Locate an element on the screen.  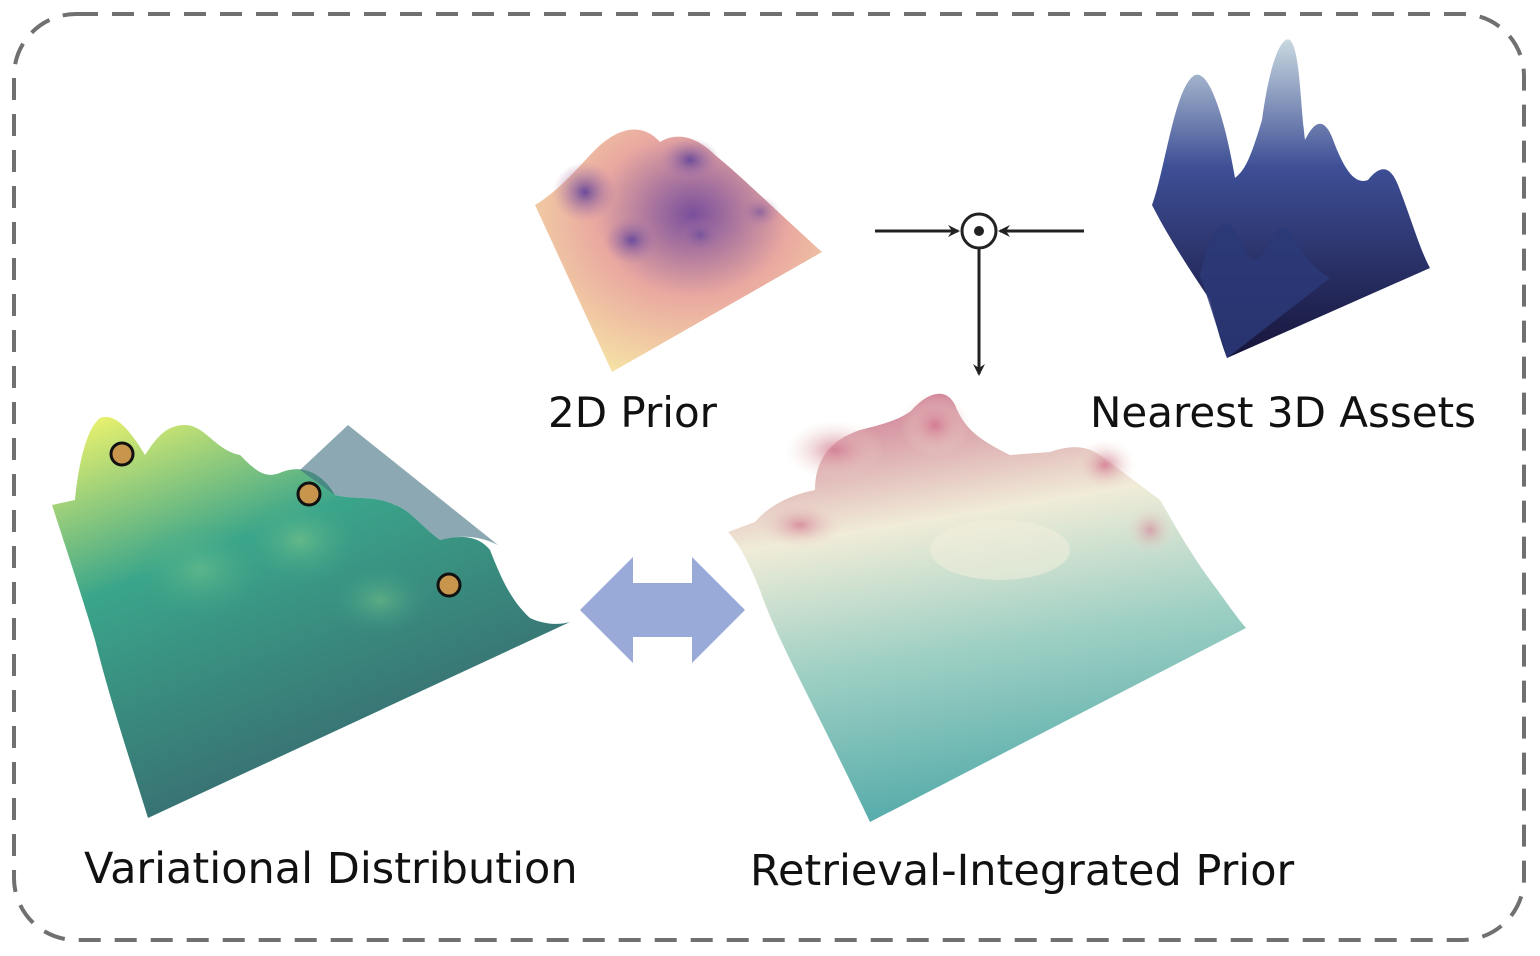
nearest-3d-assets-label: Nearest 3D Assets is located at coordinates (1283, 412).